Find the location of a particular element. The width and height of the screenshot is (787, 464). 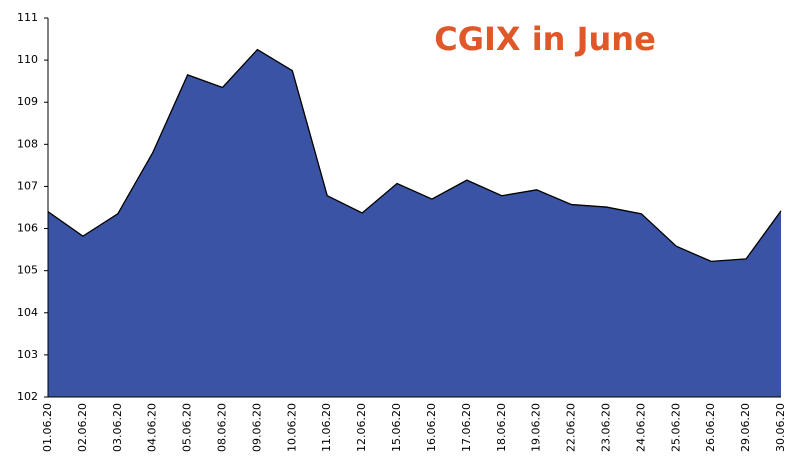

x-tick-label: 24.06.20 is located at coordinates (640, 427).